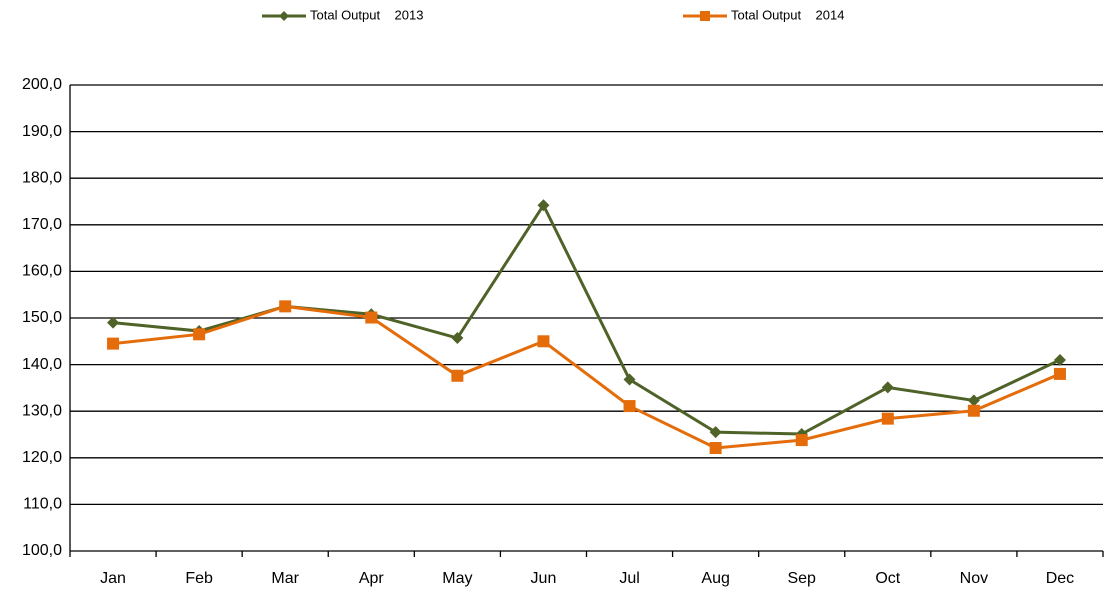  Describe the element at coordinates (715, 578) in the screenshot. I see `x-tick-label: Aug` at that location.